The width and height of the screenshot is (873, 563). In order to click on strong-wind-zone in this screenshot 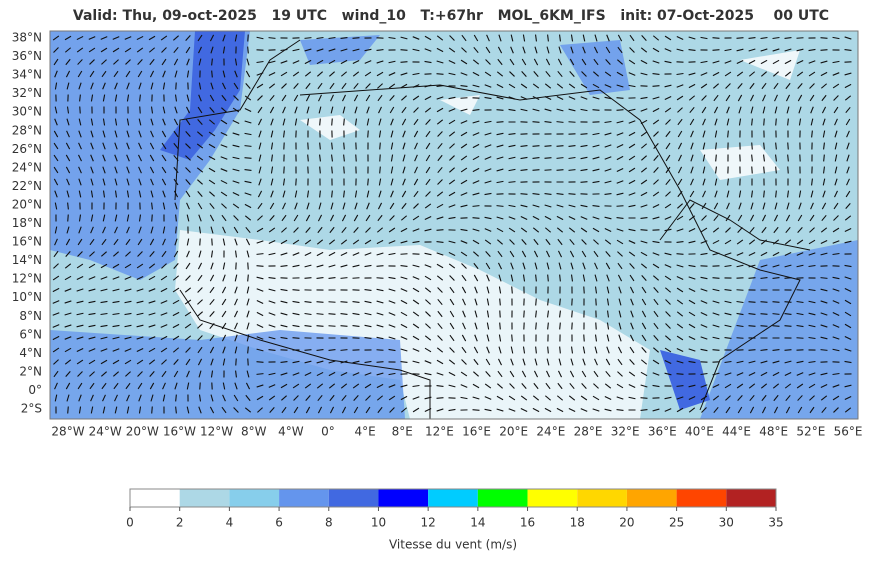, I will do `click(685, 380)`.